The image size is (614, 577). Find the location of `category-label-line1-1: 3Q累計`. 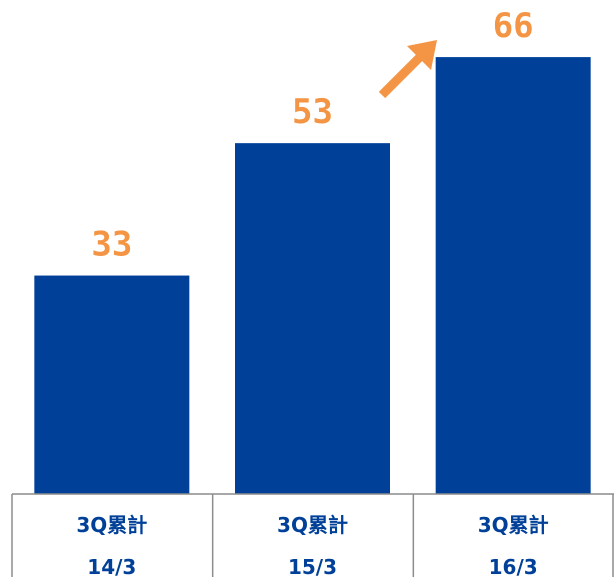

category-label-line1-1: 3Q累計 is located at coordinates (312, 525).